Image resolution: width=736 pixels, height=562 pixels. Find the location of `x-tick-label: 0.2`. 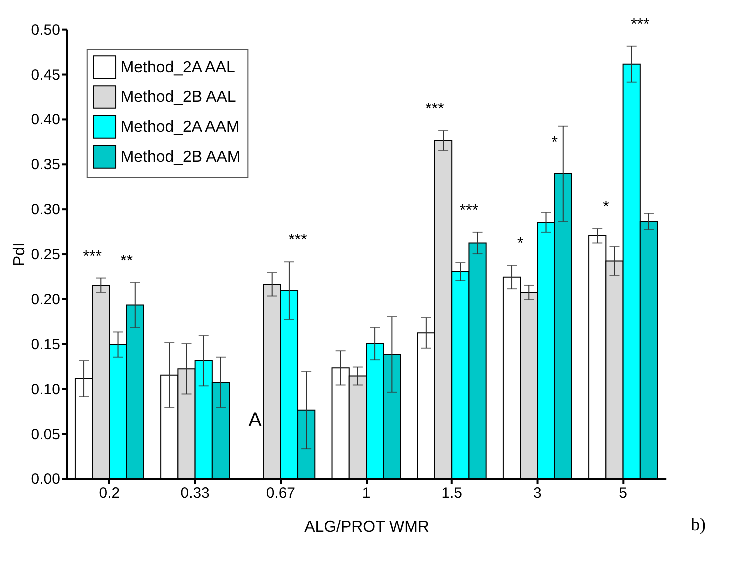

x-tick-label: 0.2 is located at coordinates (109, 493).